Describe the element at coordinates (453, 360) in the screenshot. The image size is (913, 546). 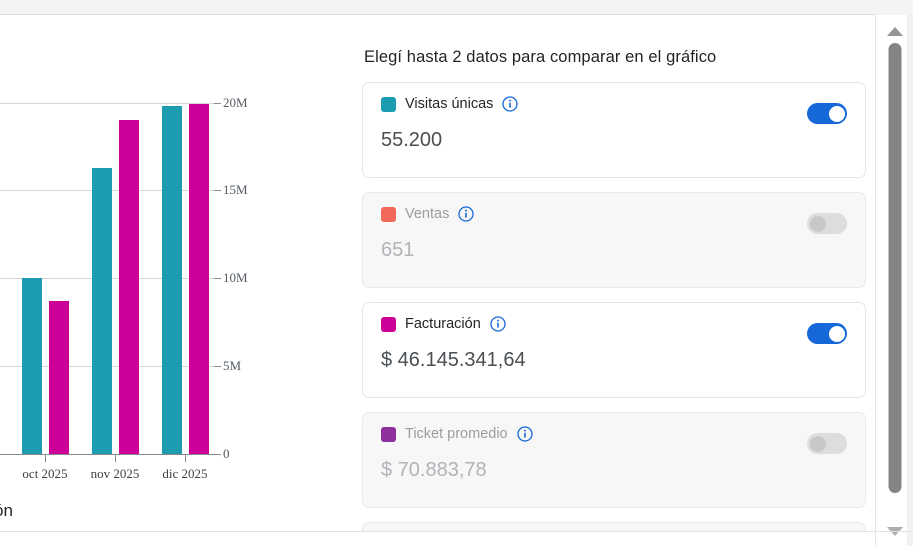
I see `metric-value: $ 46.145.341,64` at that location.